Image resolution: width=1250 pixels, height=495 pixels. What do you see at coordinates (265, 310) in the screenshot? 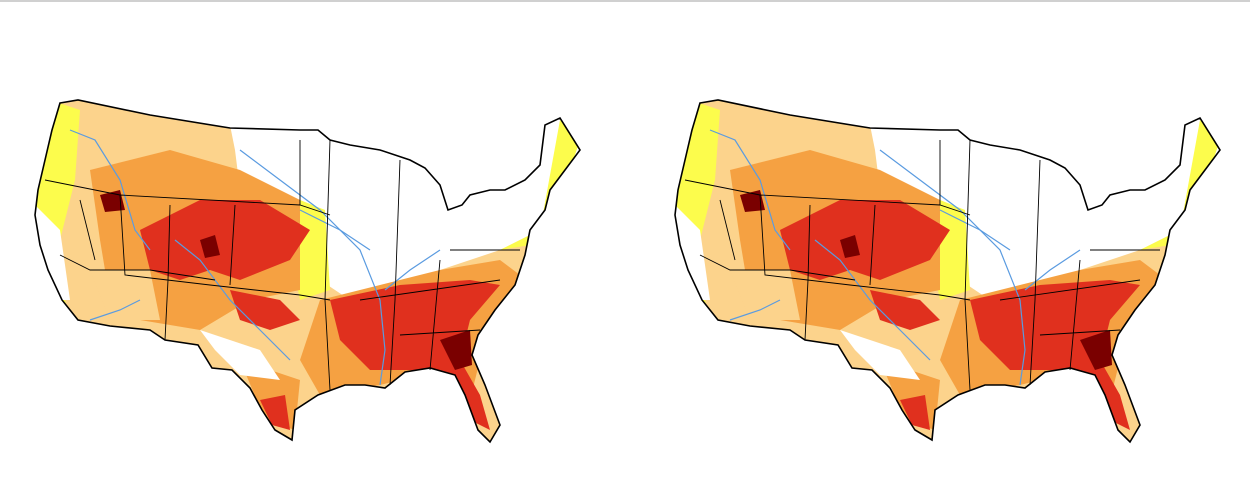
I see `drought-severe-oklahoma` at bounding box center [265, 310].